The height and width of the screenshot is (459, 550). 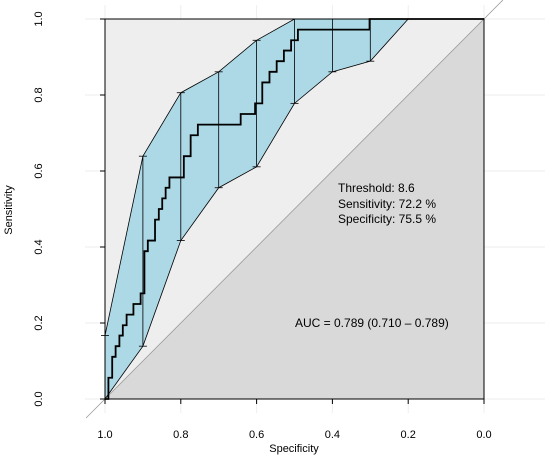 I want to click on y-tick-label: 0.4, so click(x=39, y=246).